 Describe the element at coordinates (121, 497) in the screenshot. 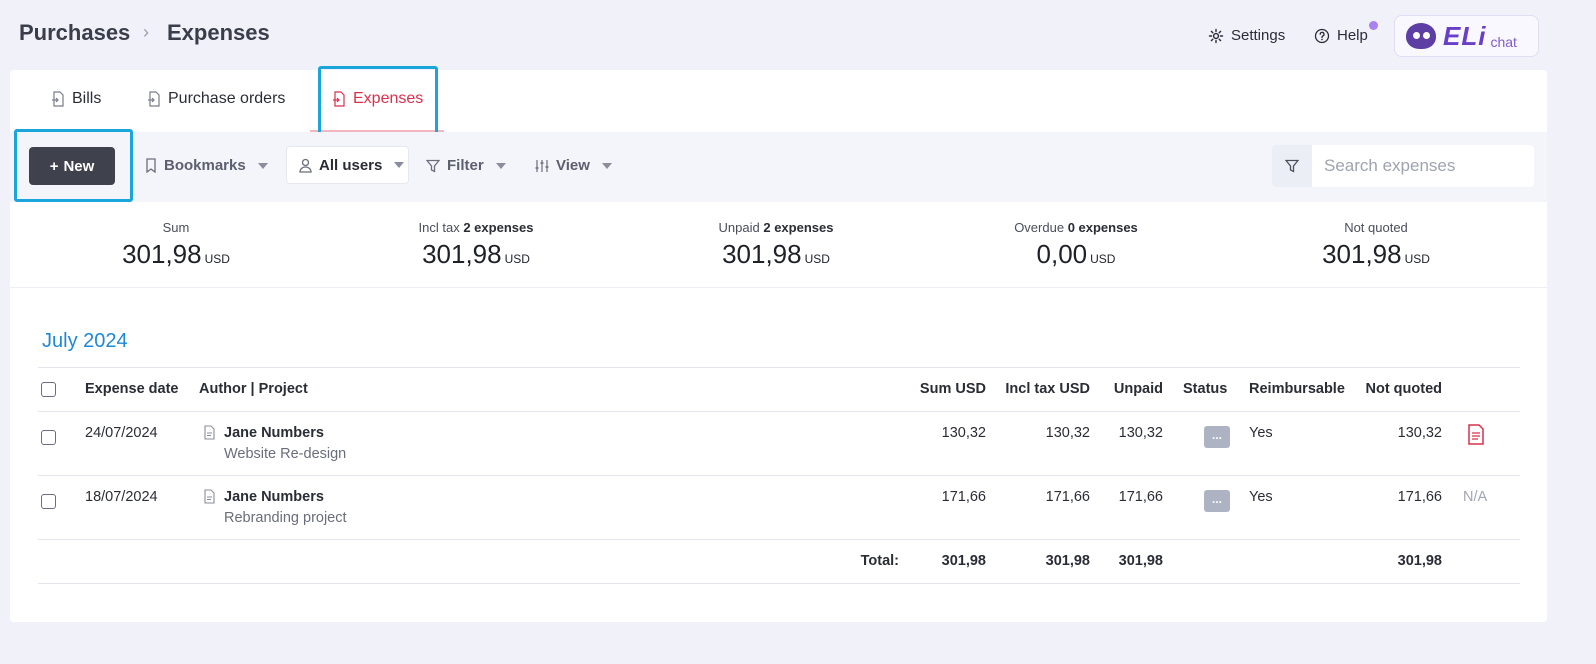

I see `expense-date: 18/07/2024` at that location.